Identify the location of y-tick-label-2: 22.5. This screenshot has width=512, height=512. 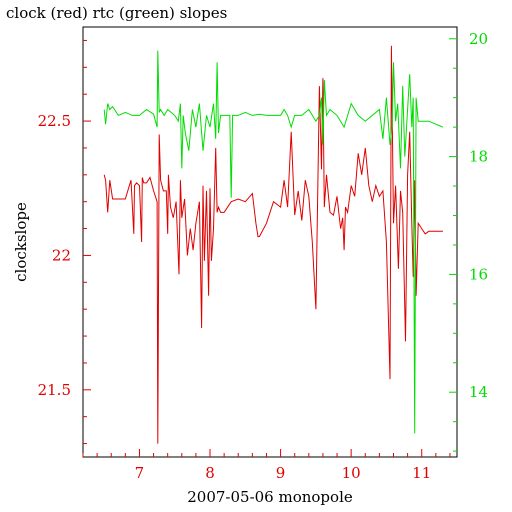
(54, 121).